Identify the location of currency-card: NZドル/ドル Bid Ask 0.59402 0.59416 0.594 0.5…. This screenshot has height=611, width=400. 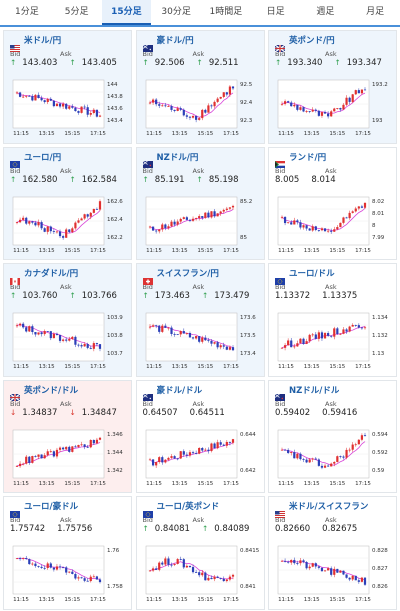
(332, 436).